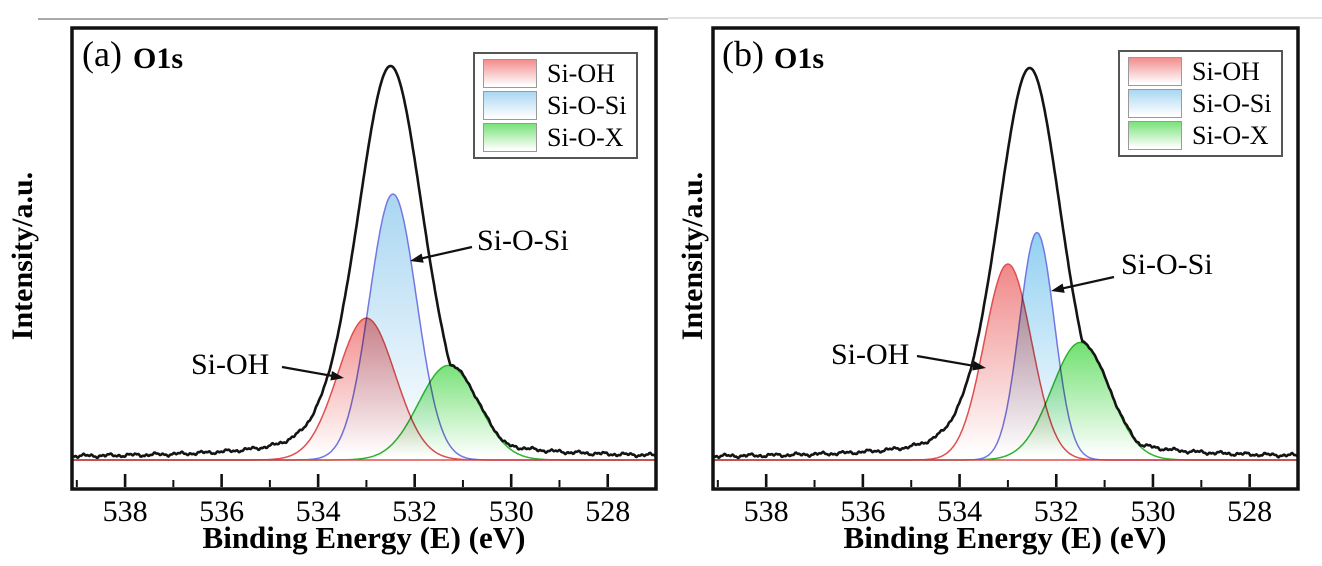 The width and height of the screenshot is (1322, 566). What do you see at coordinates (158, 58) in the screenshot?
I see `panel-a-title: O1s` at bounding box center [158, 58].